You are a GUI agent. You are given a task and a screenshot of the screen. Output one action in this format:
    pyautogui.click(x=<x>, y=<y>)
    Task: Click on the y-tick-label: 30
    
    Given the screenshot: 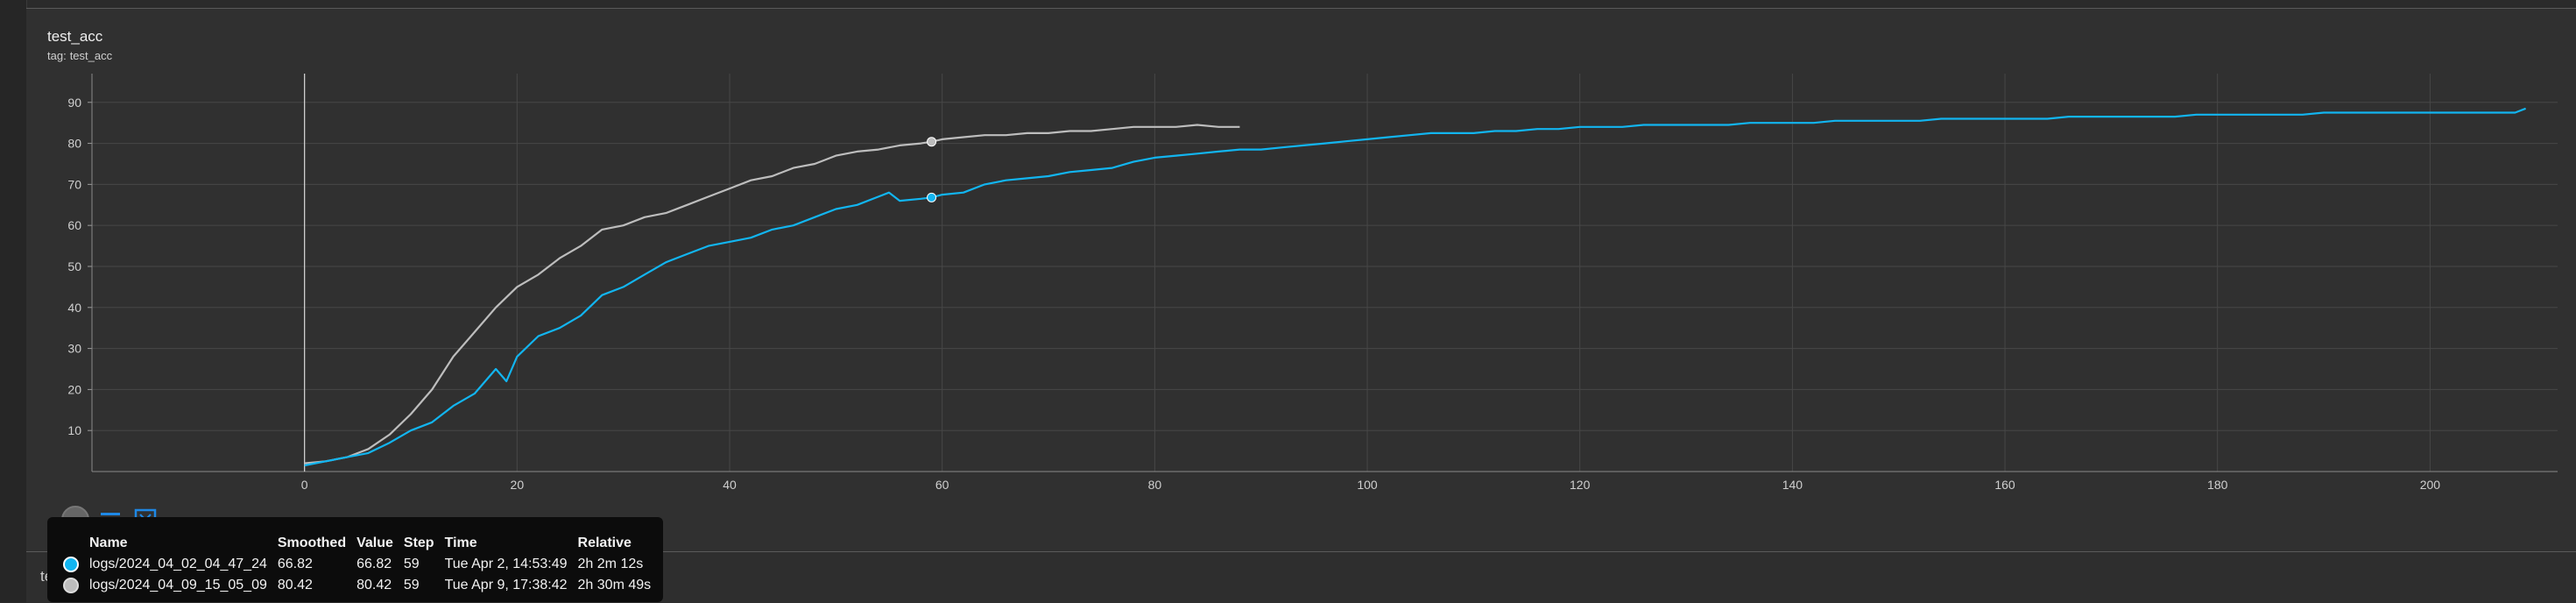 What is the action you would take?
    pyautogui.click(x=74, y=349)
    